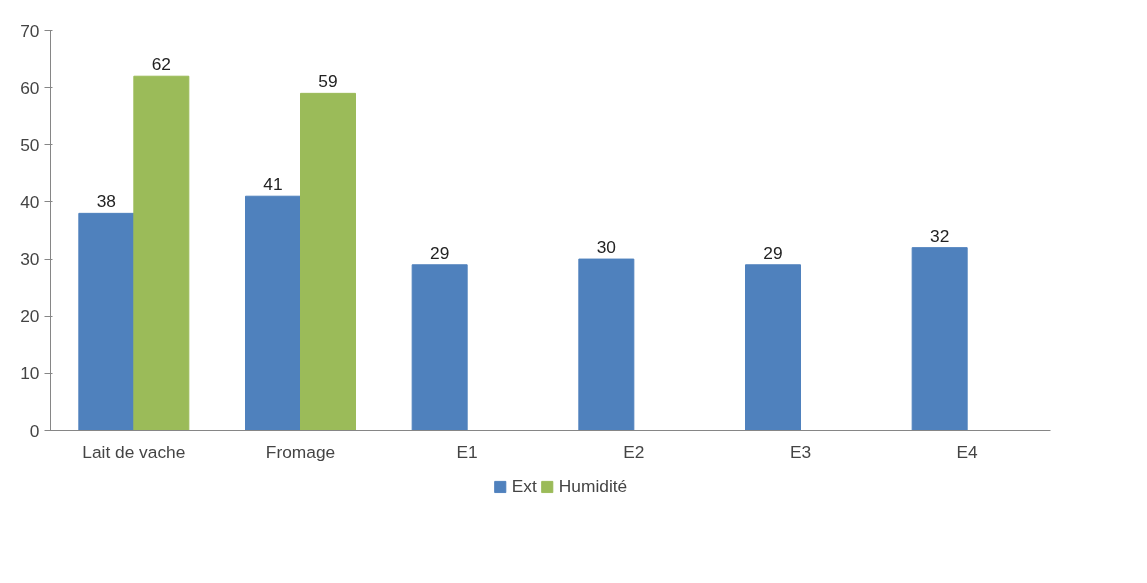 This screenshot has width=1147, height=583. Describe the element at coordinates (328, 81) in the screenshot. I see `data-label: 59` at that location.